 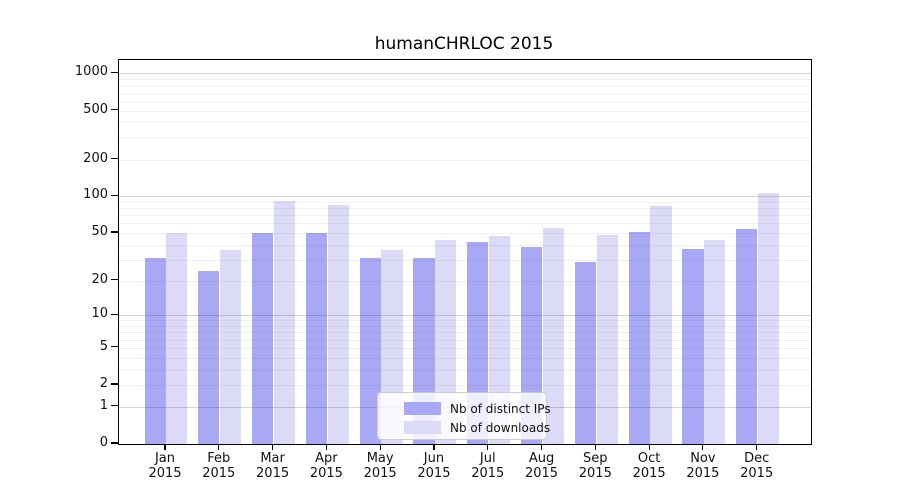 I want to click on y-tick-label-0: 0, so click(x=103, y=442).